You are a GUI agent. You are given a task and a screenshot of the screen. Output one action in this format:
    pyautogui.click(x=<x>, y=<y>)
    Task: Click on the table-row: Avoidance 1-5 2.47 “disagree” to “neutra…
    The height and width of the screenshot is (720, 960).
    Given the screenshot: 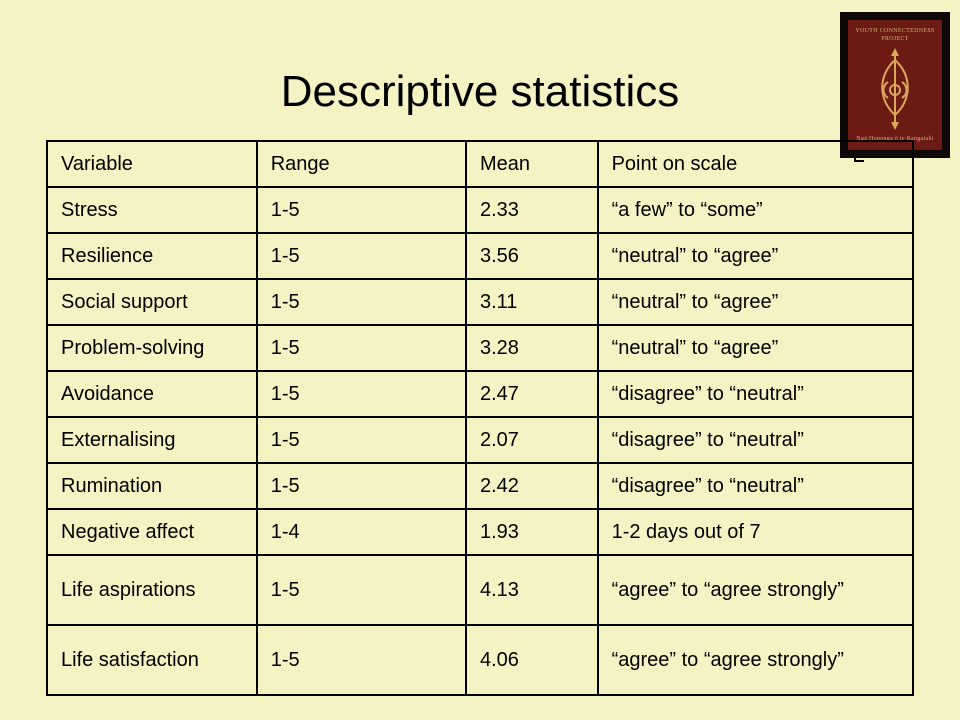 What is the action you would take?
    pyautogui.click(x=480, y=394)
    